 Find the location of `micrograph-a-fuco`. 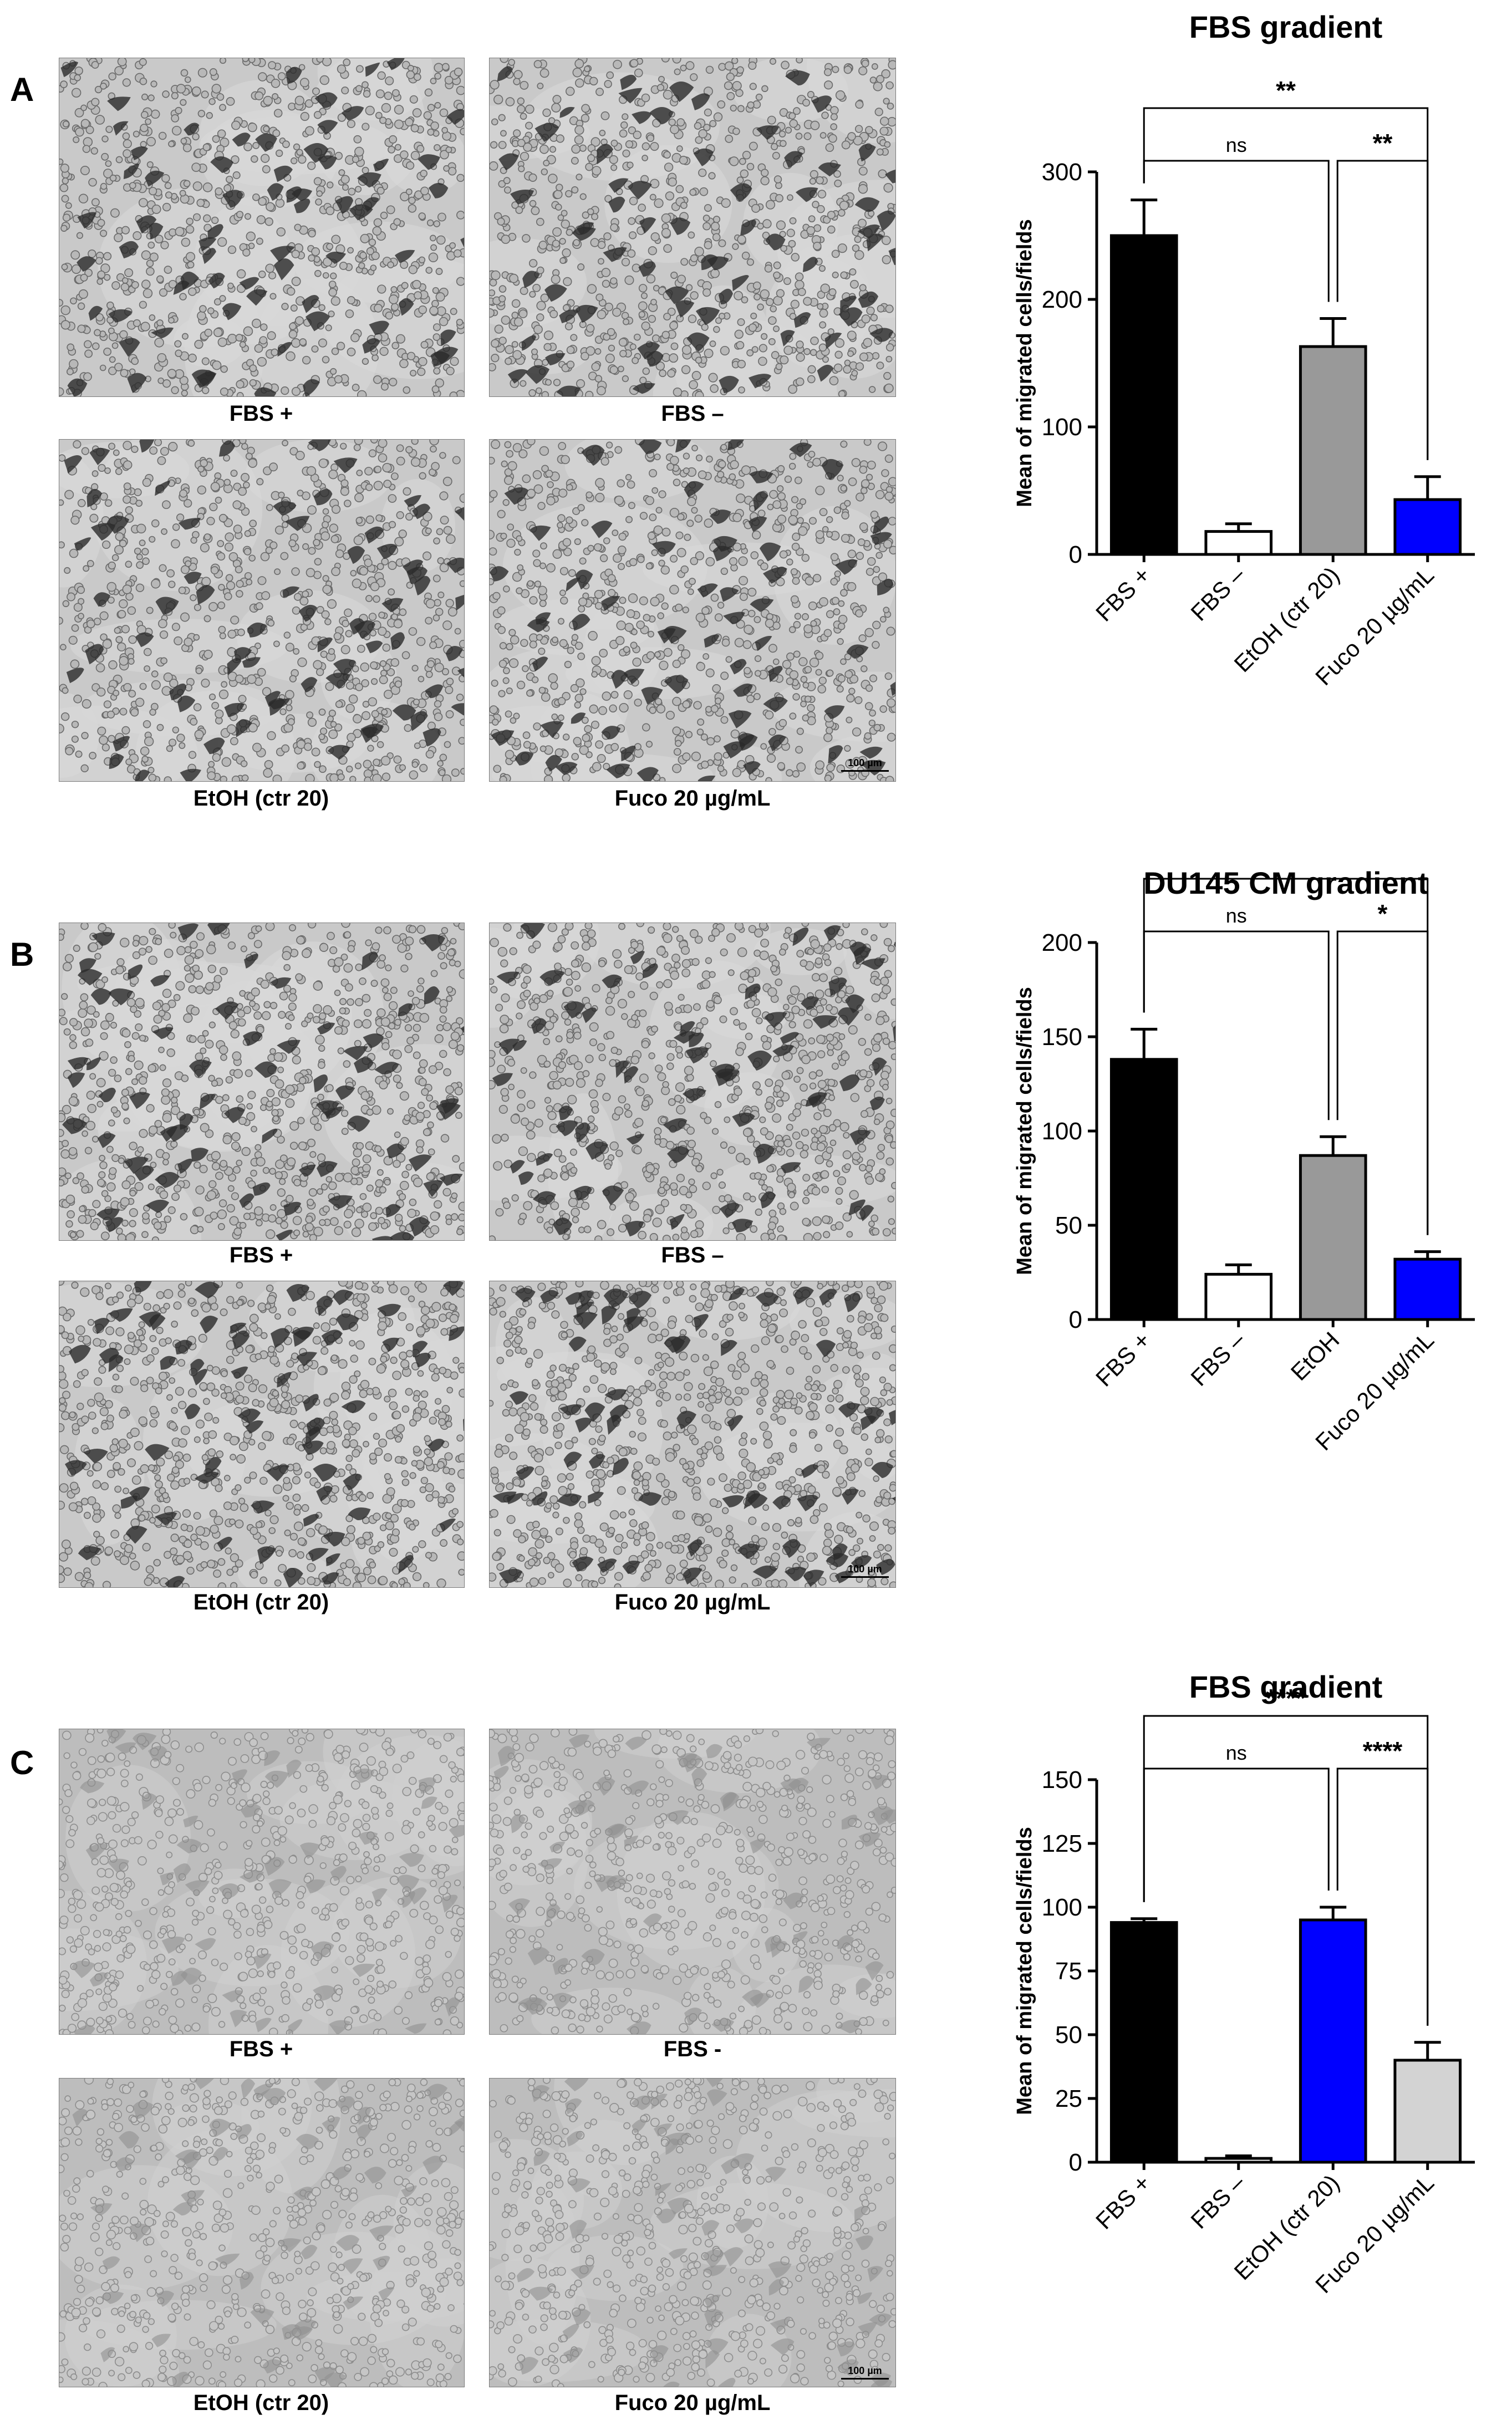

micrograph-a-fuco is located at coordinates (692, 611).